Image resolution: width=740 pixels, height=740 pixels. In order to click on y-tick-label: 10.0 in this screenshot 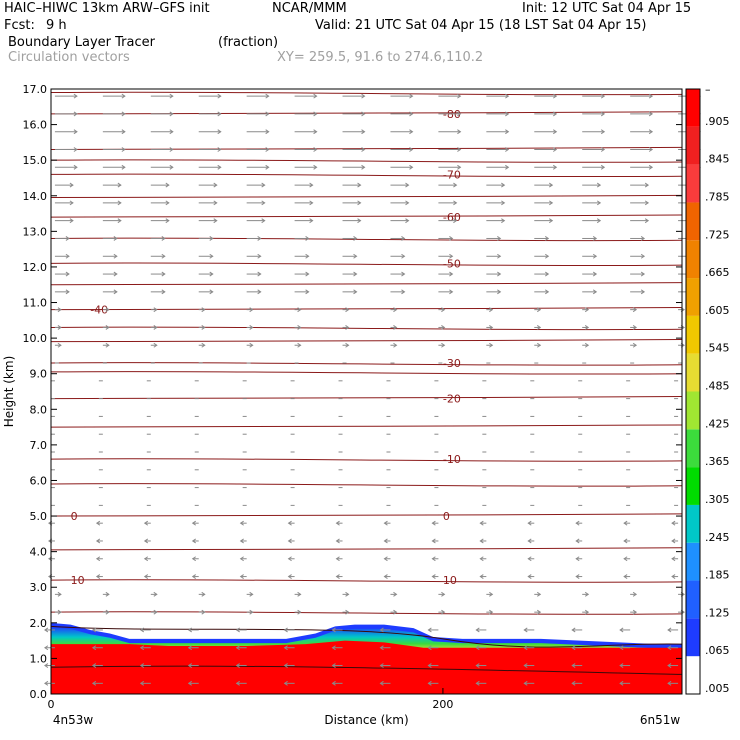, I will do `click(35, 338)`.